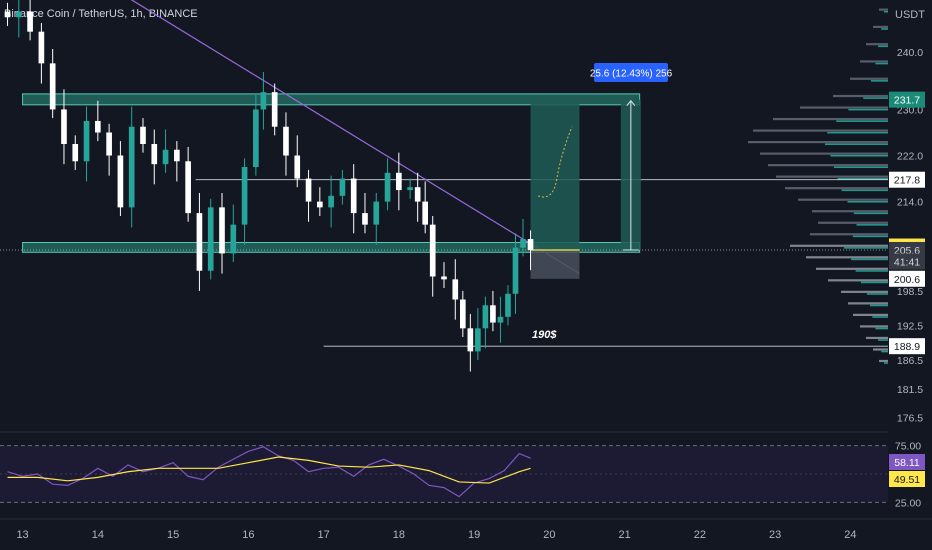 The width and height of the screenshot is (932, 550). What do you see at coordinates (173, 535) in the screenshot?
I see `date-tick: 15` at bounding box center [173, 535].